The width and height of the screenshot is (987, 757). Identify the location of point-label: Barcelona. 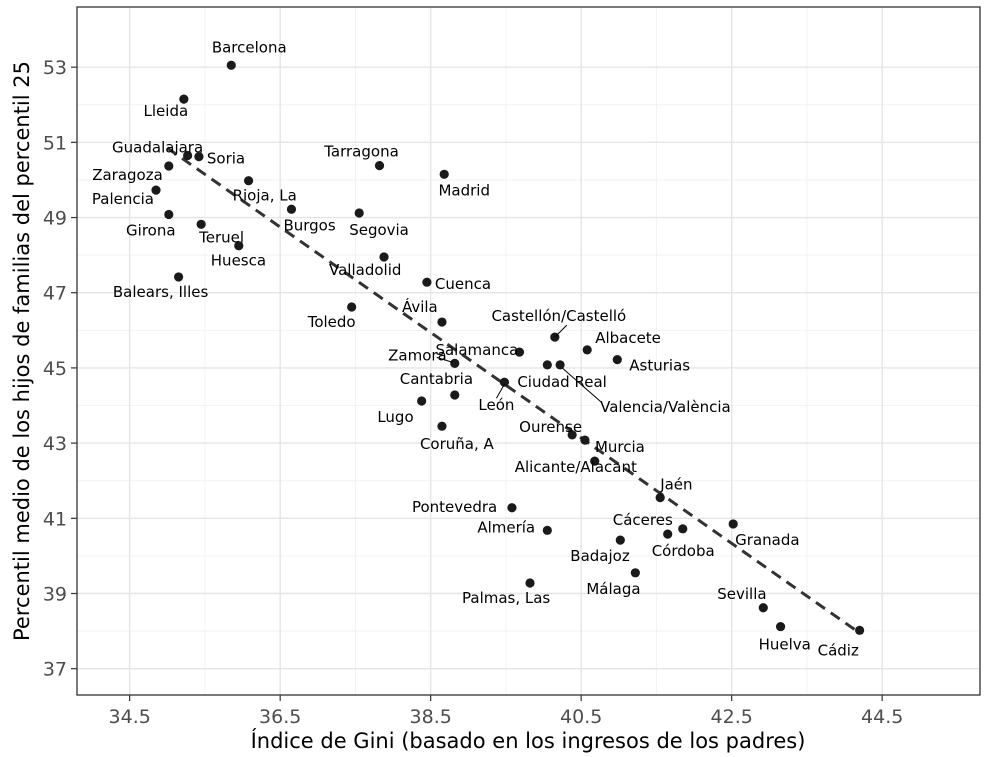
(249, 47).